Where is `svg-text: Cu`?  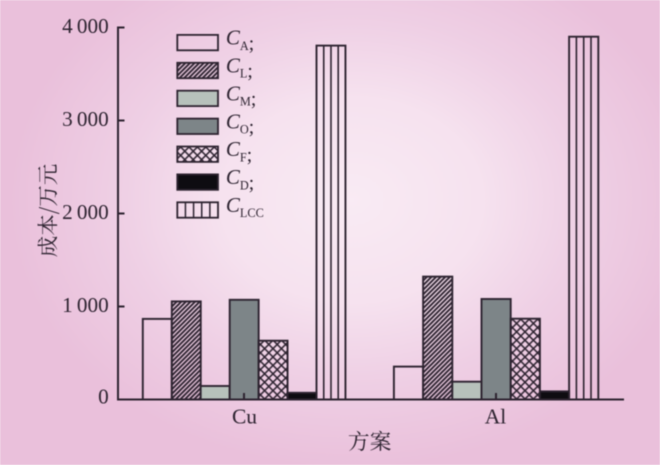
svg-text: Cu is located at coordinates (244, 417).